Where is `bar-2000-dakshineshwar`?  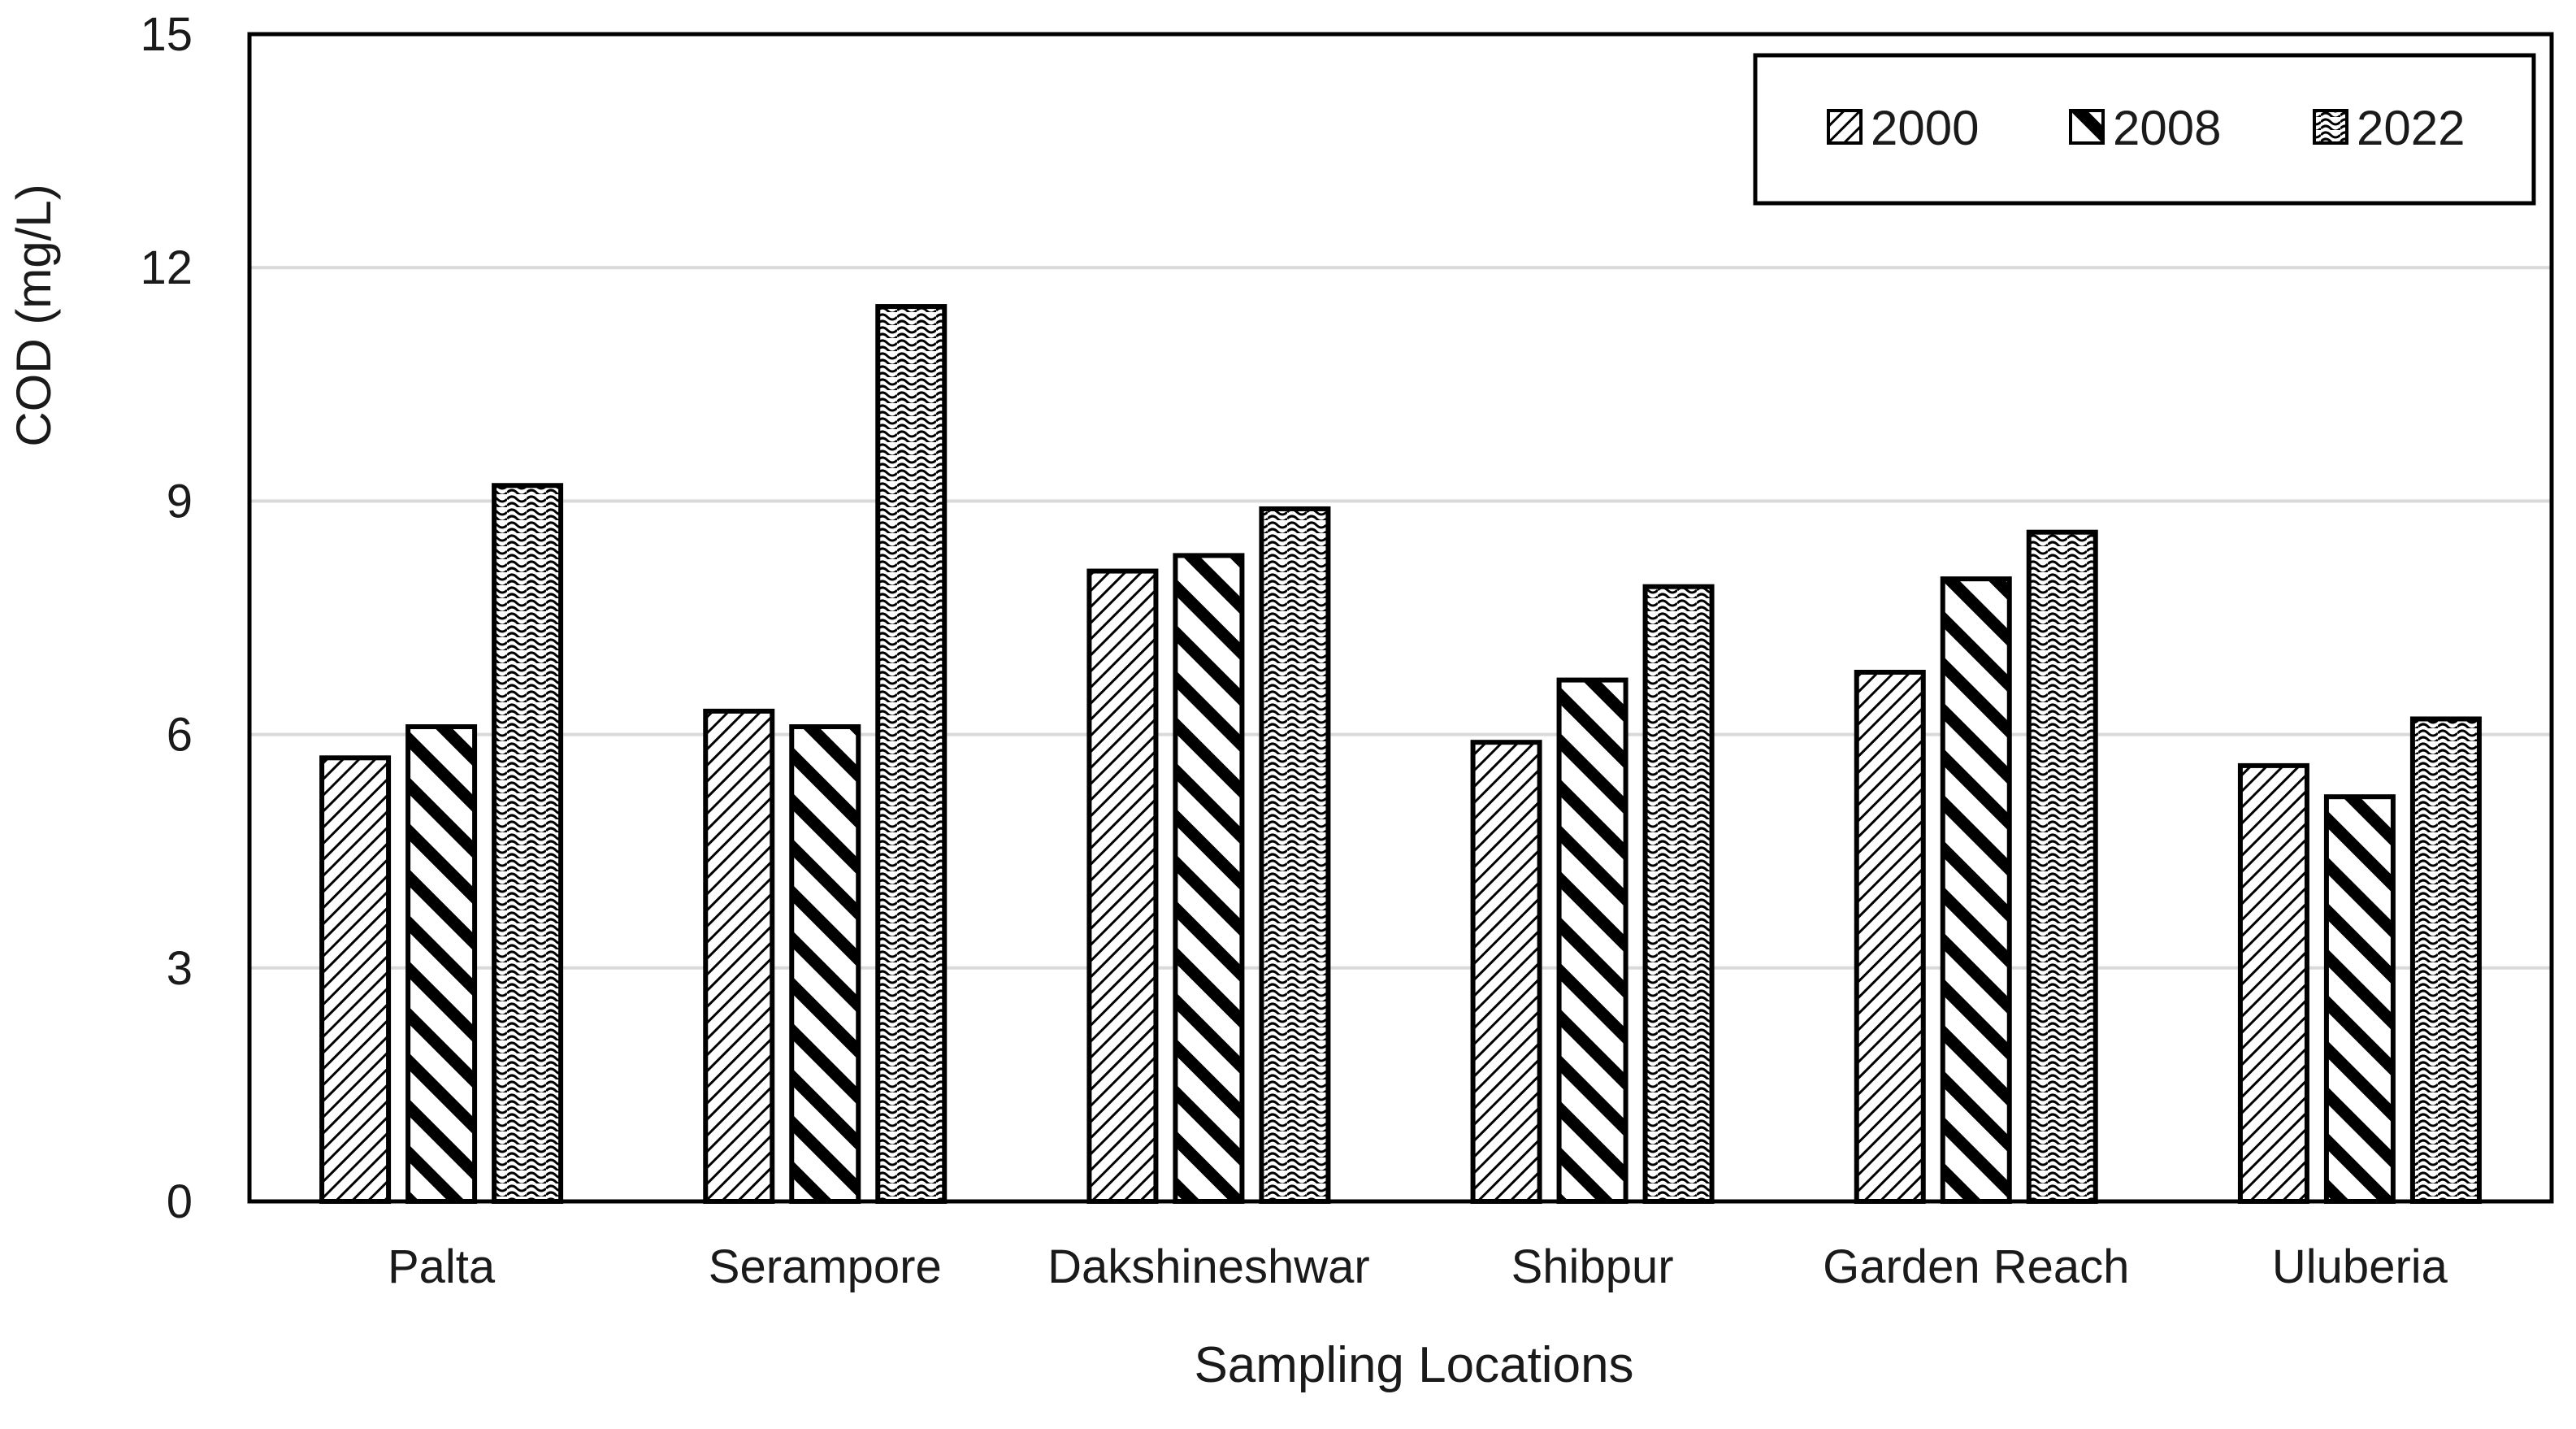
bar-2000-dakshineshwar is located at coordinates (1122, 886).